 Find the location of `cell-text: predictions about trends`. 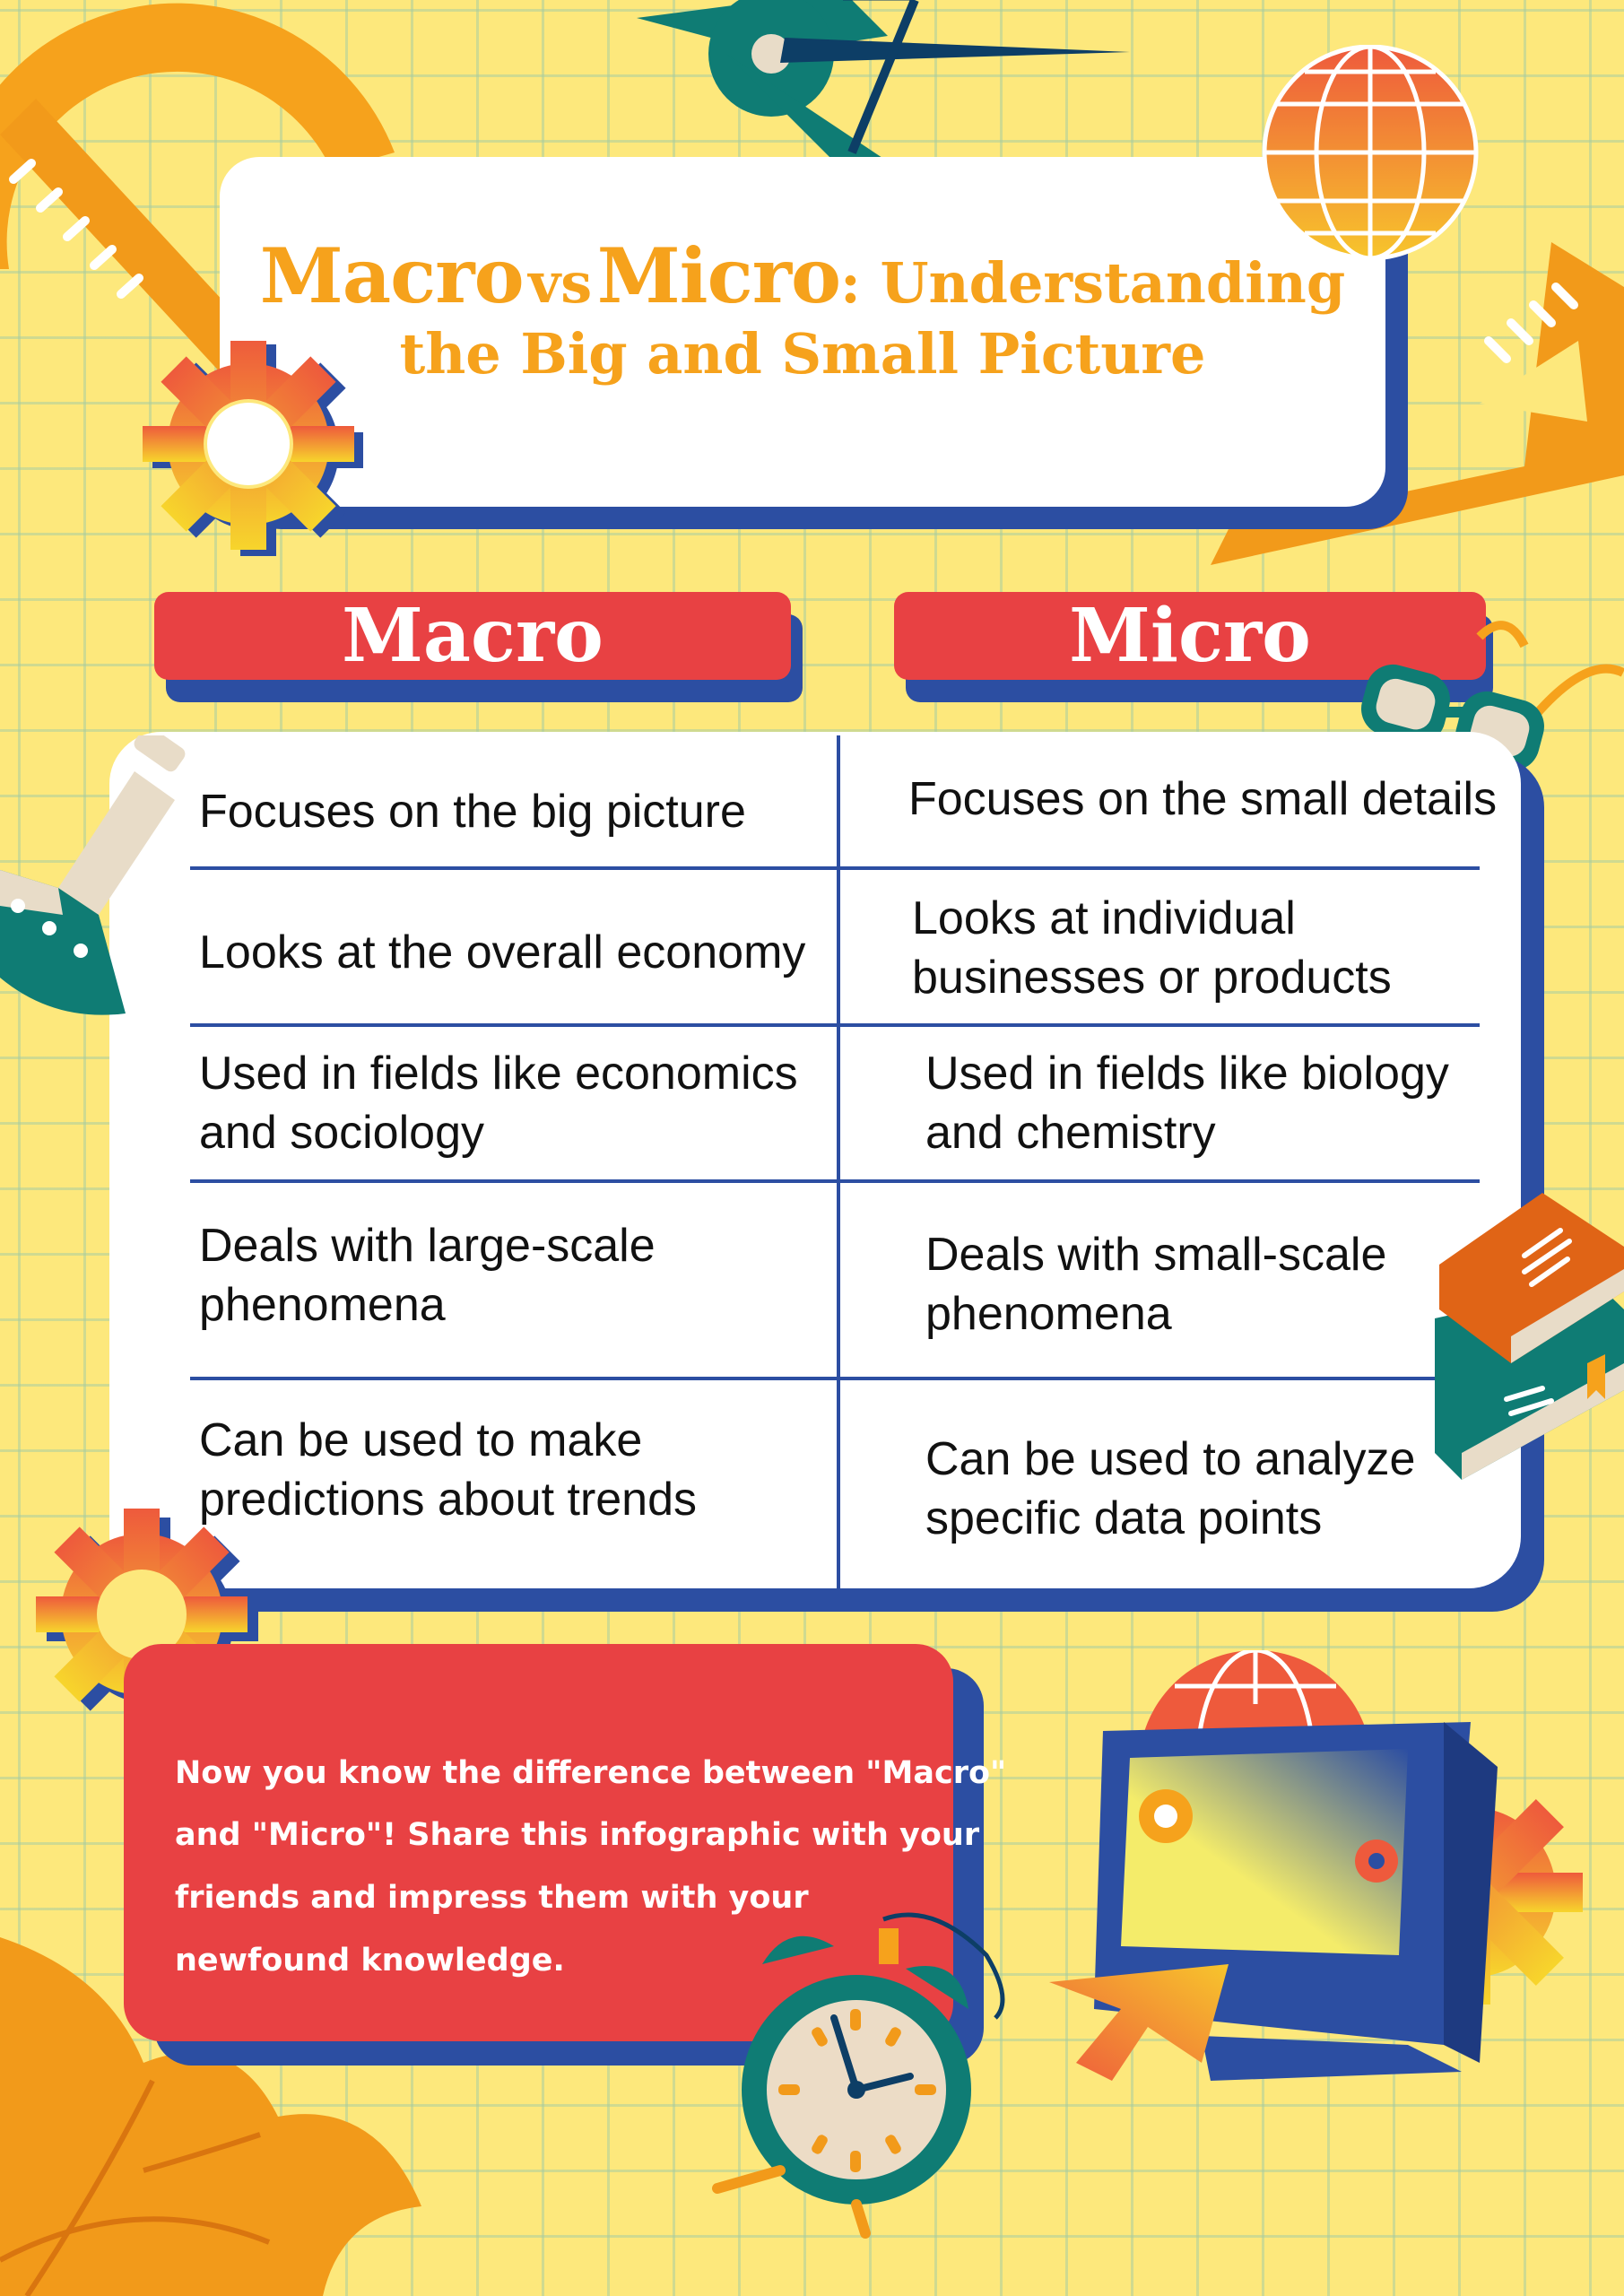

cell-text: predictions about trends is located at coordinates (448, 1500).